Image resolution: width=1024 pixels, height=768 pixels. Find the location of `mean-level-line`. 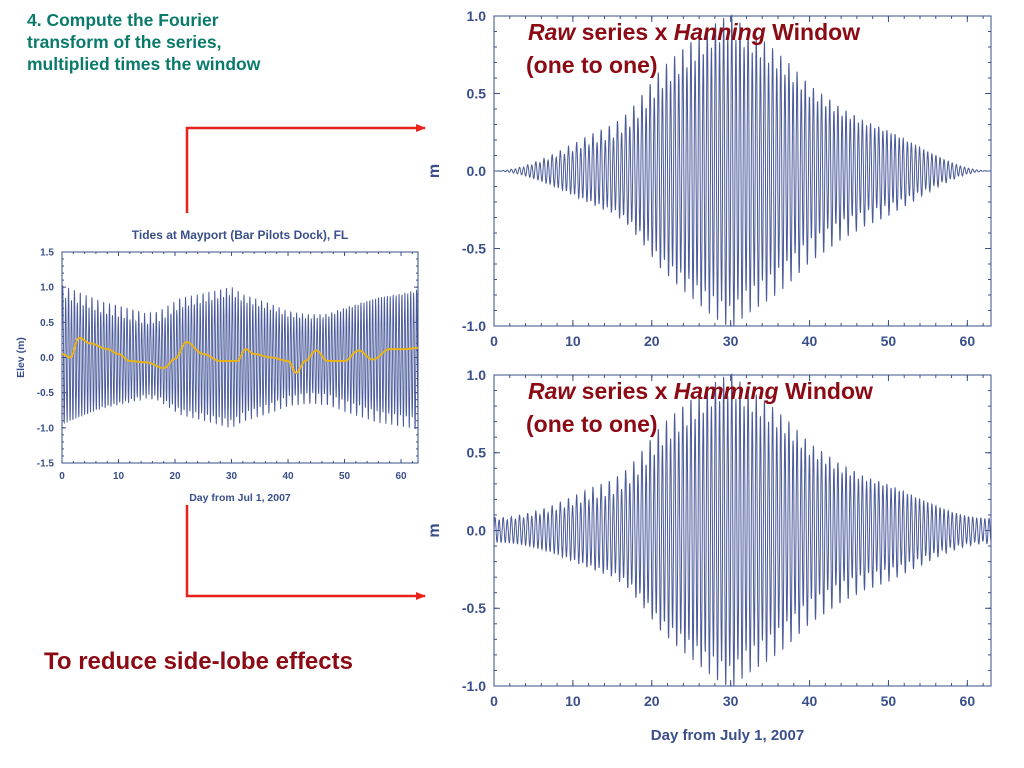

mean-level-line is located at coordinates (239, 355).